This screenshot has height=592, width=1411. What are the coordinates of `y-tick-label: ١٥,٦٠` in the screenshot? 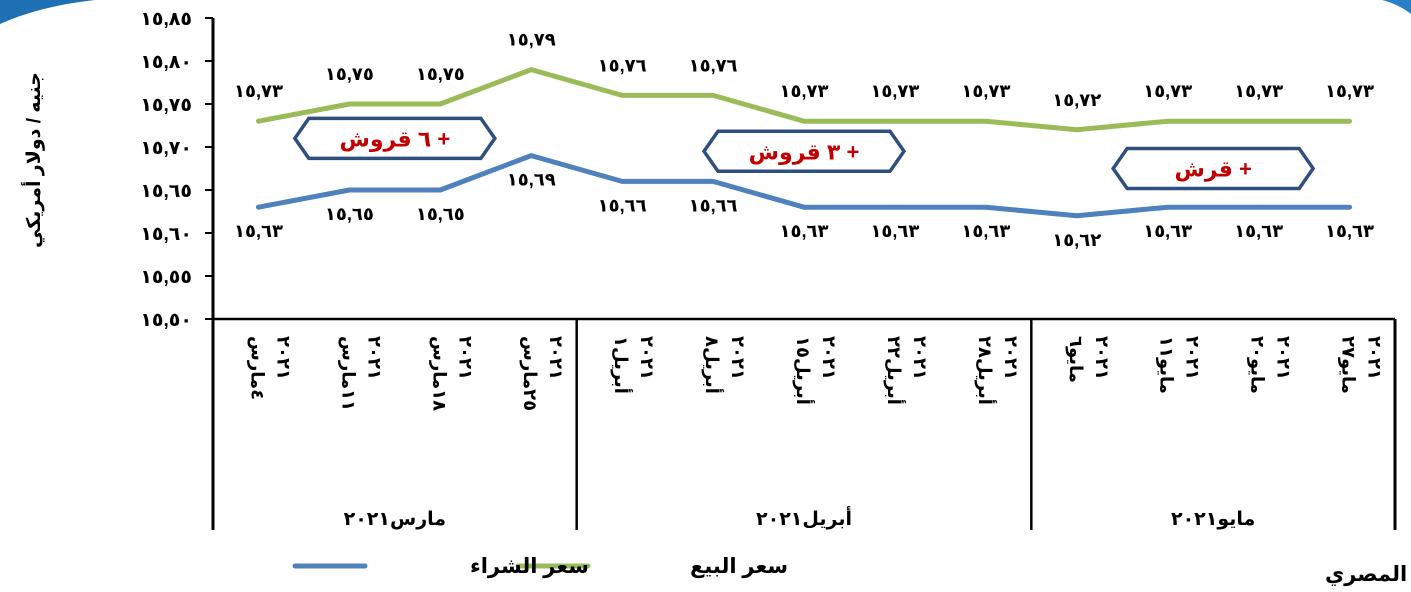 It's located at (166, 234).